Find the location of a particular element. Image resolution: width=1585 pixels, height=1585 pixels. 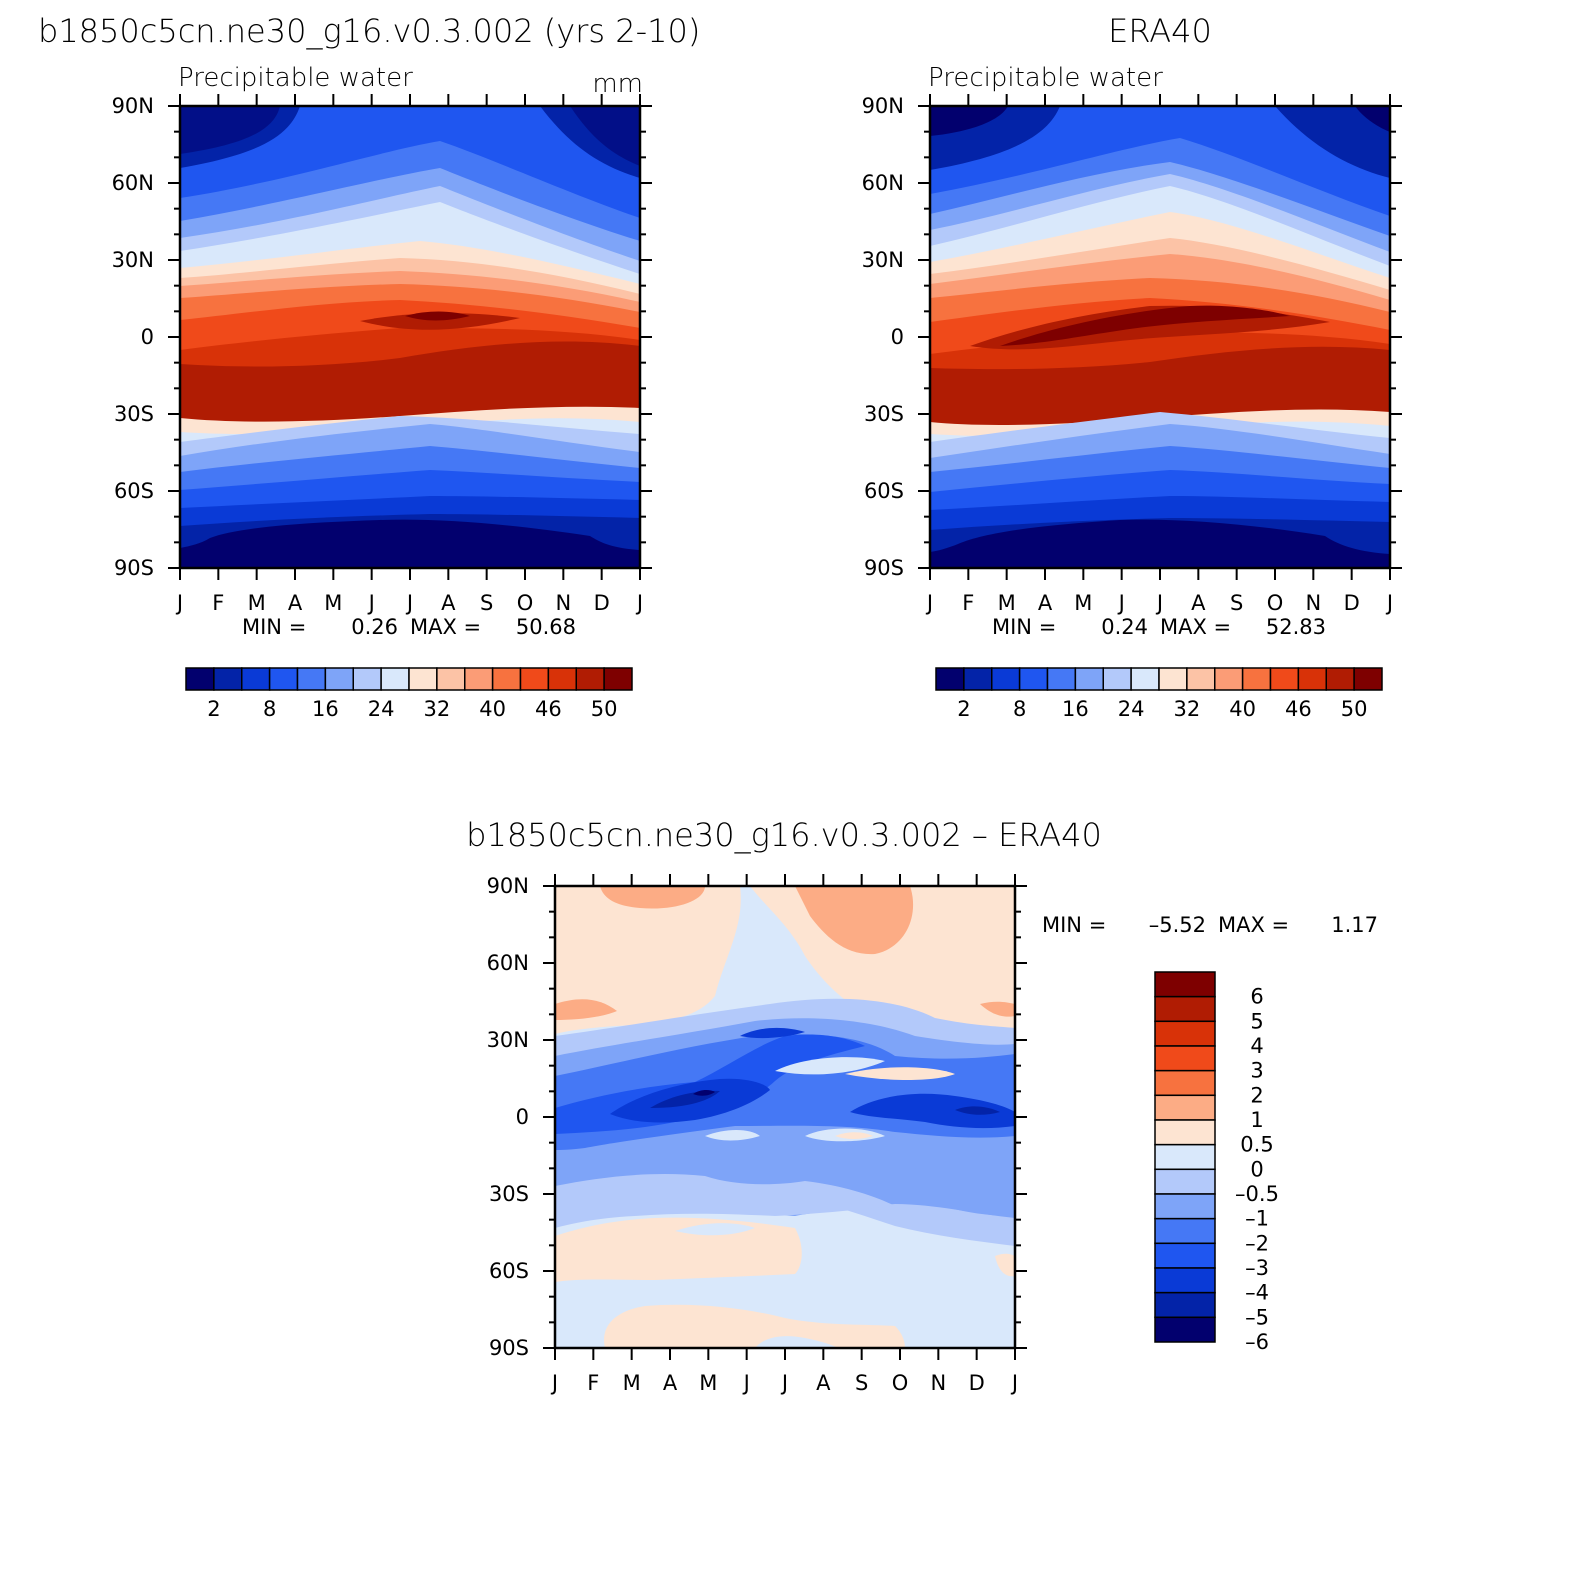

x-tick-label: N is located at coordinates (938, 1383).